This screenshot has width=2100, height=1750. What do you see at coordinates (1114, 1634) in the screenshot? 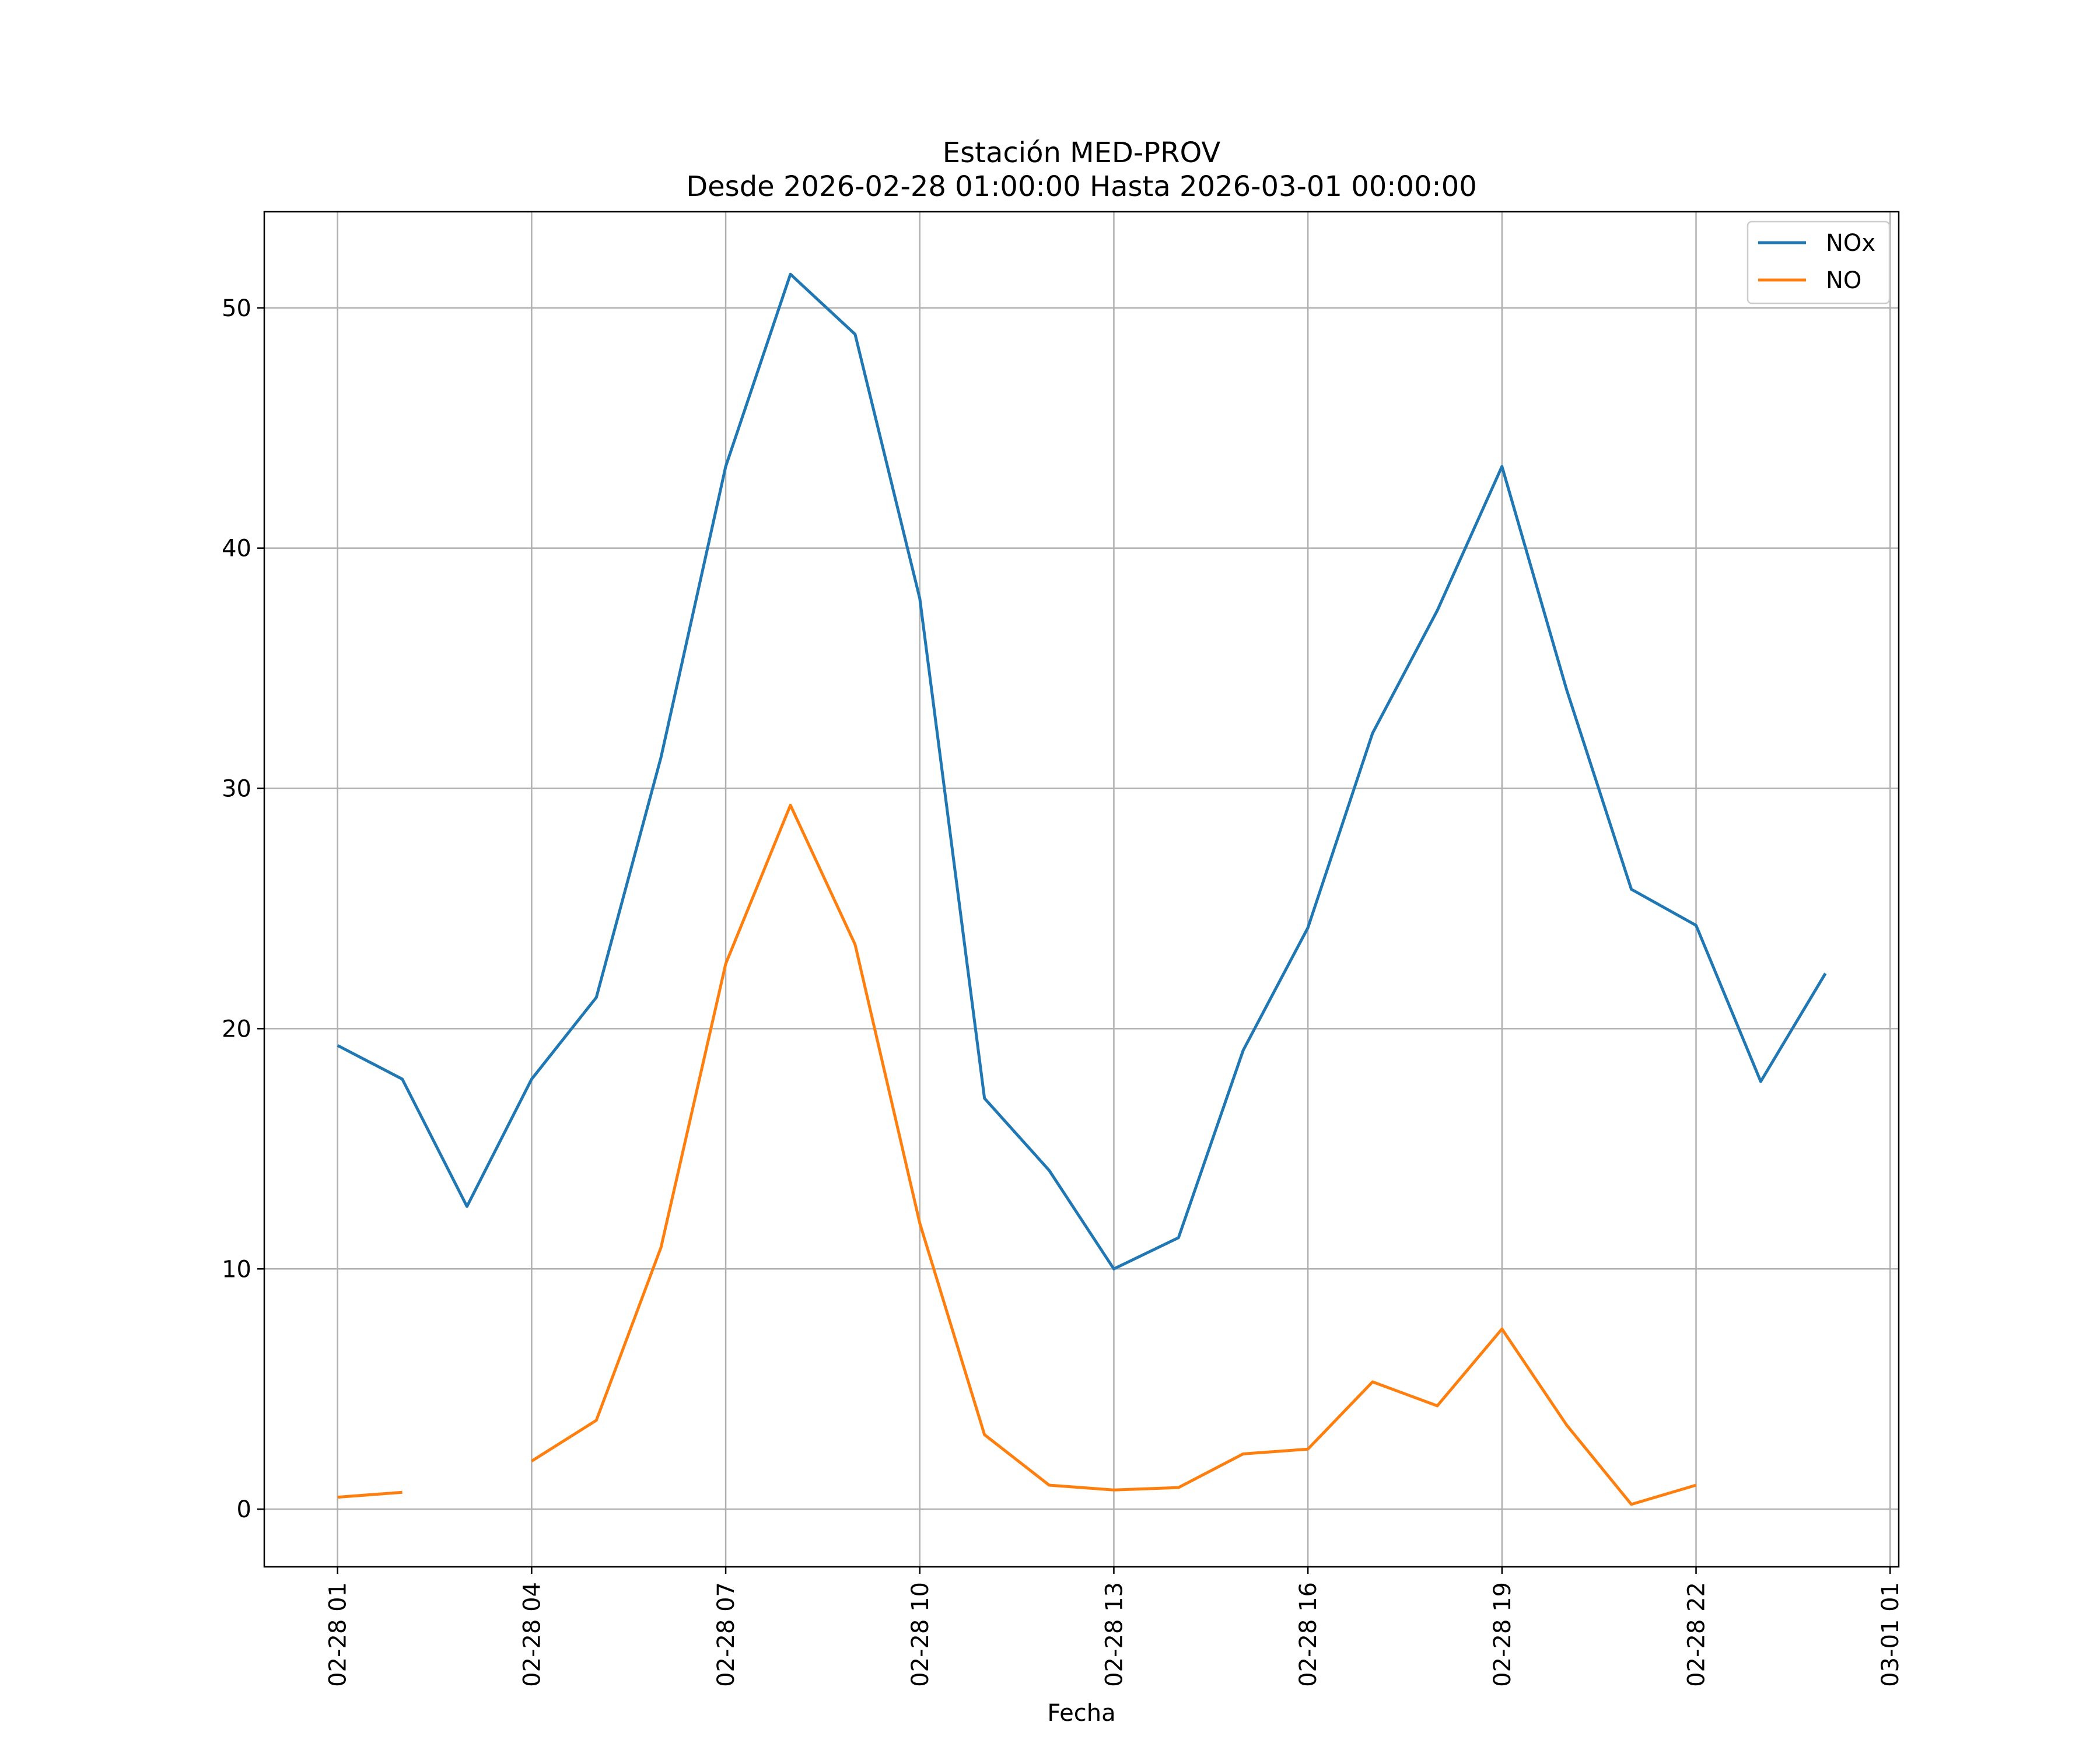
I see `x-tick-label: 02-28 13` at bounding box center [1114, 1634].